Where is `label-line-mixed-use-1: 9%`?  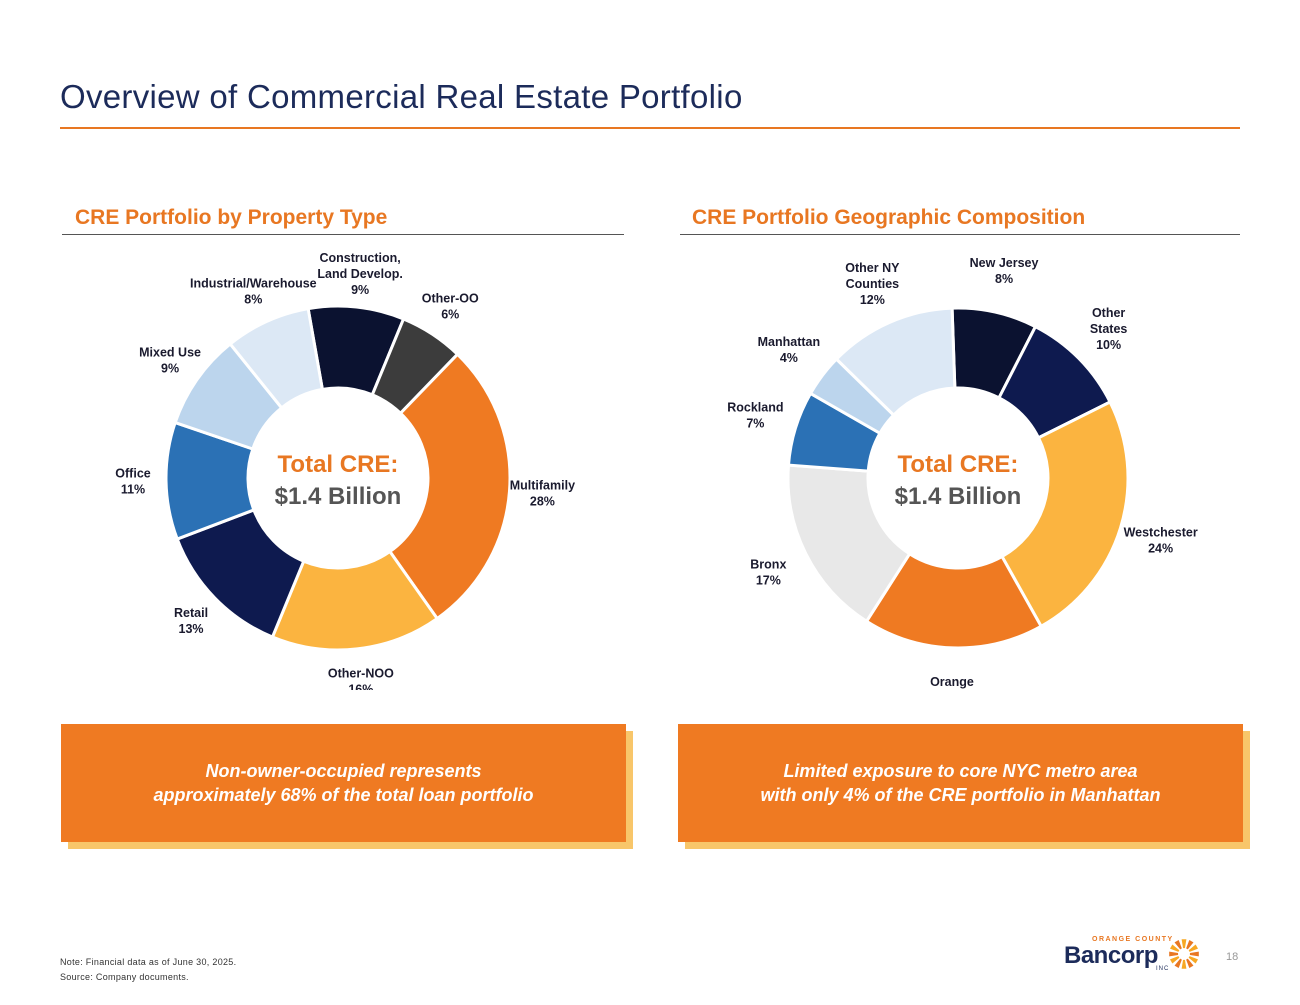 label-line-mixed-use-1: 9% is located at coordinates (170, 368).